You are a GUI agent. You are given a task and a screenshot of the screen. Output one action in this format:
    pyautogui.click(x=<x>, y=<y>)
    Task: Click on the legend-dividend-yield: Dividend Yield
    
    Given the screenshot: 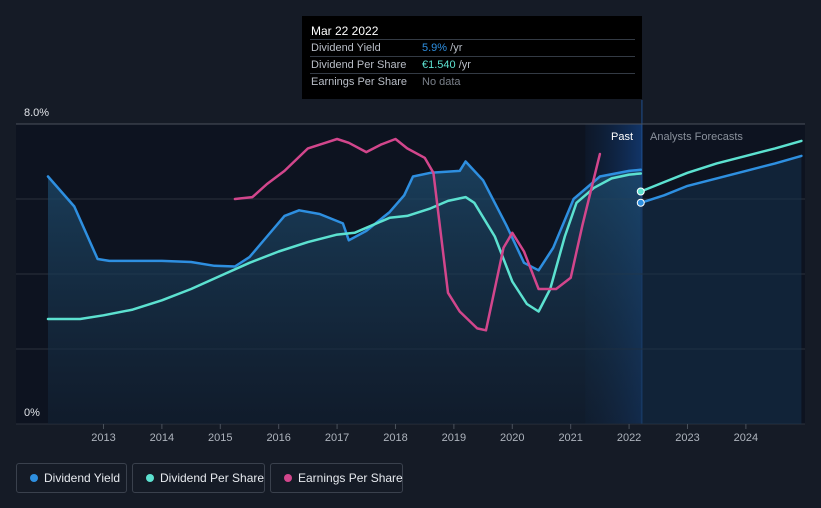 What is the action you would take?
    pyautogui.click(x=71, y=478)
    